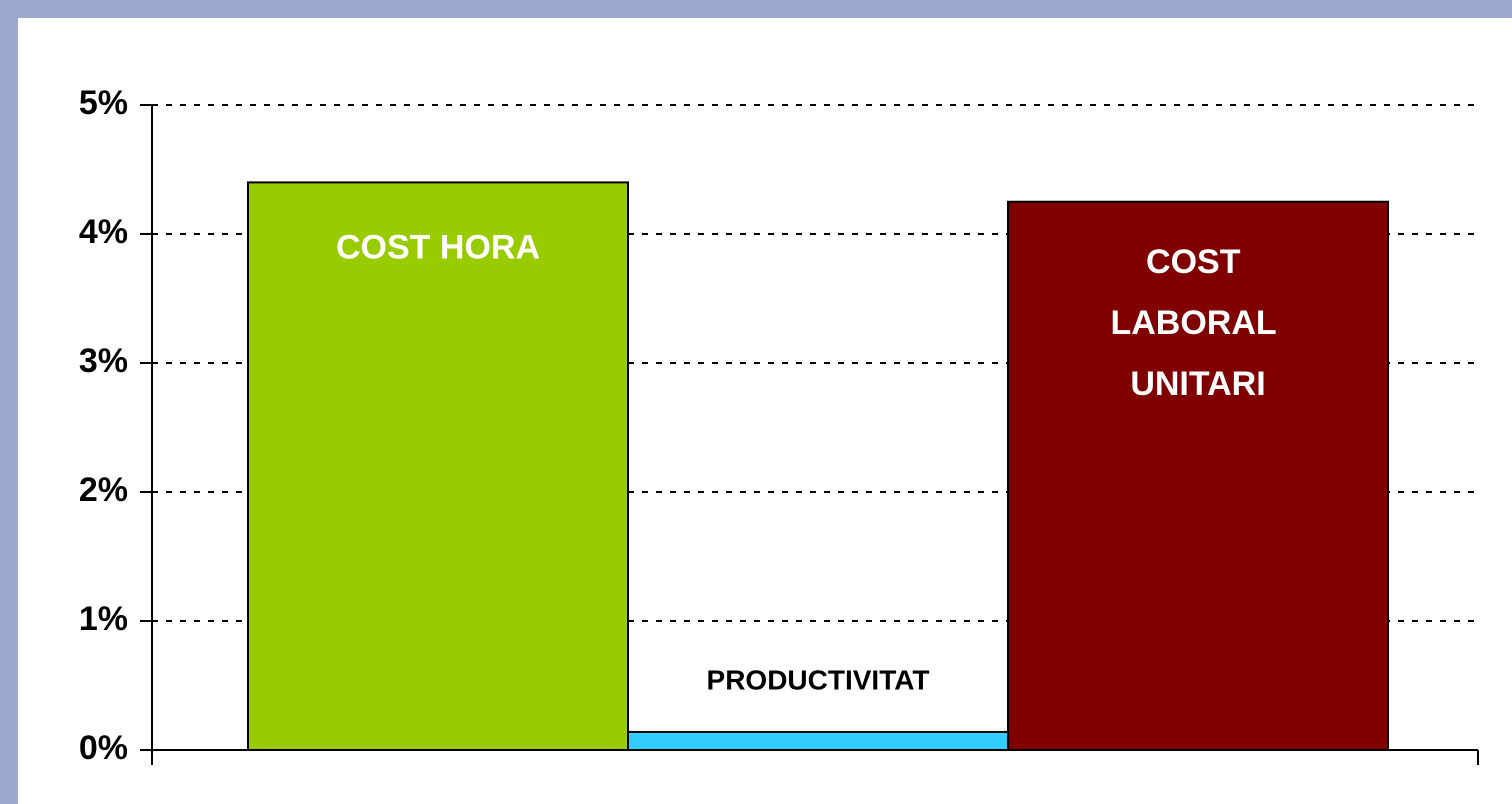  What do you see at coordinates (103, 619) in the screenshot?
I see `y-tick-label: 1%` at bounding box center [103, 619].